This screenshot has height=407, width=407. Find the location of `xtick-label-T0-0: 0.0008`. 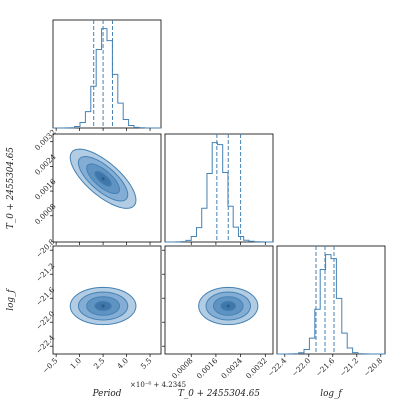

xtick-label-T0-0: 0.0008 is located at coordinates (182, 368).